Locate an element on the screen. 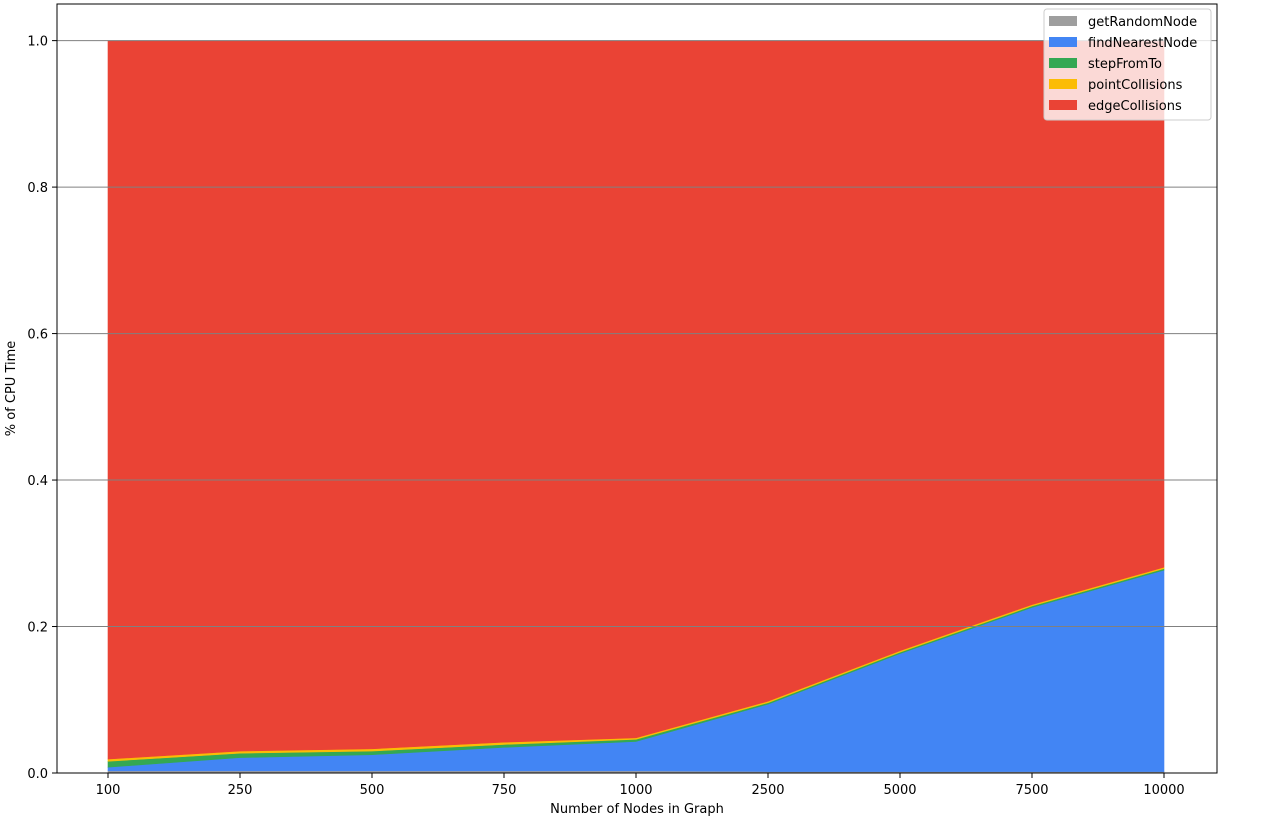 This screenshot has height=823, width=1270. legend-label: findNearestNode is located at coordinates (1142, 43).